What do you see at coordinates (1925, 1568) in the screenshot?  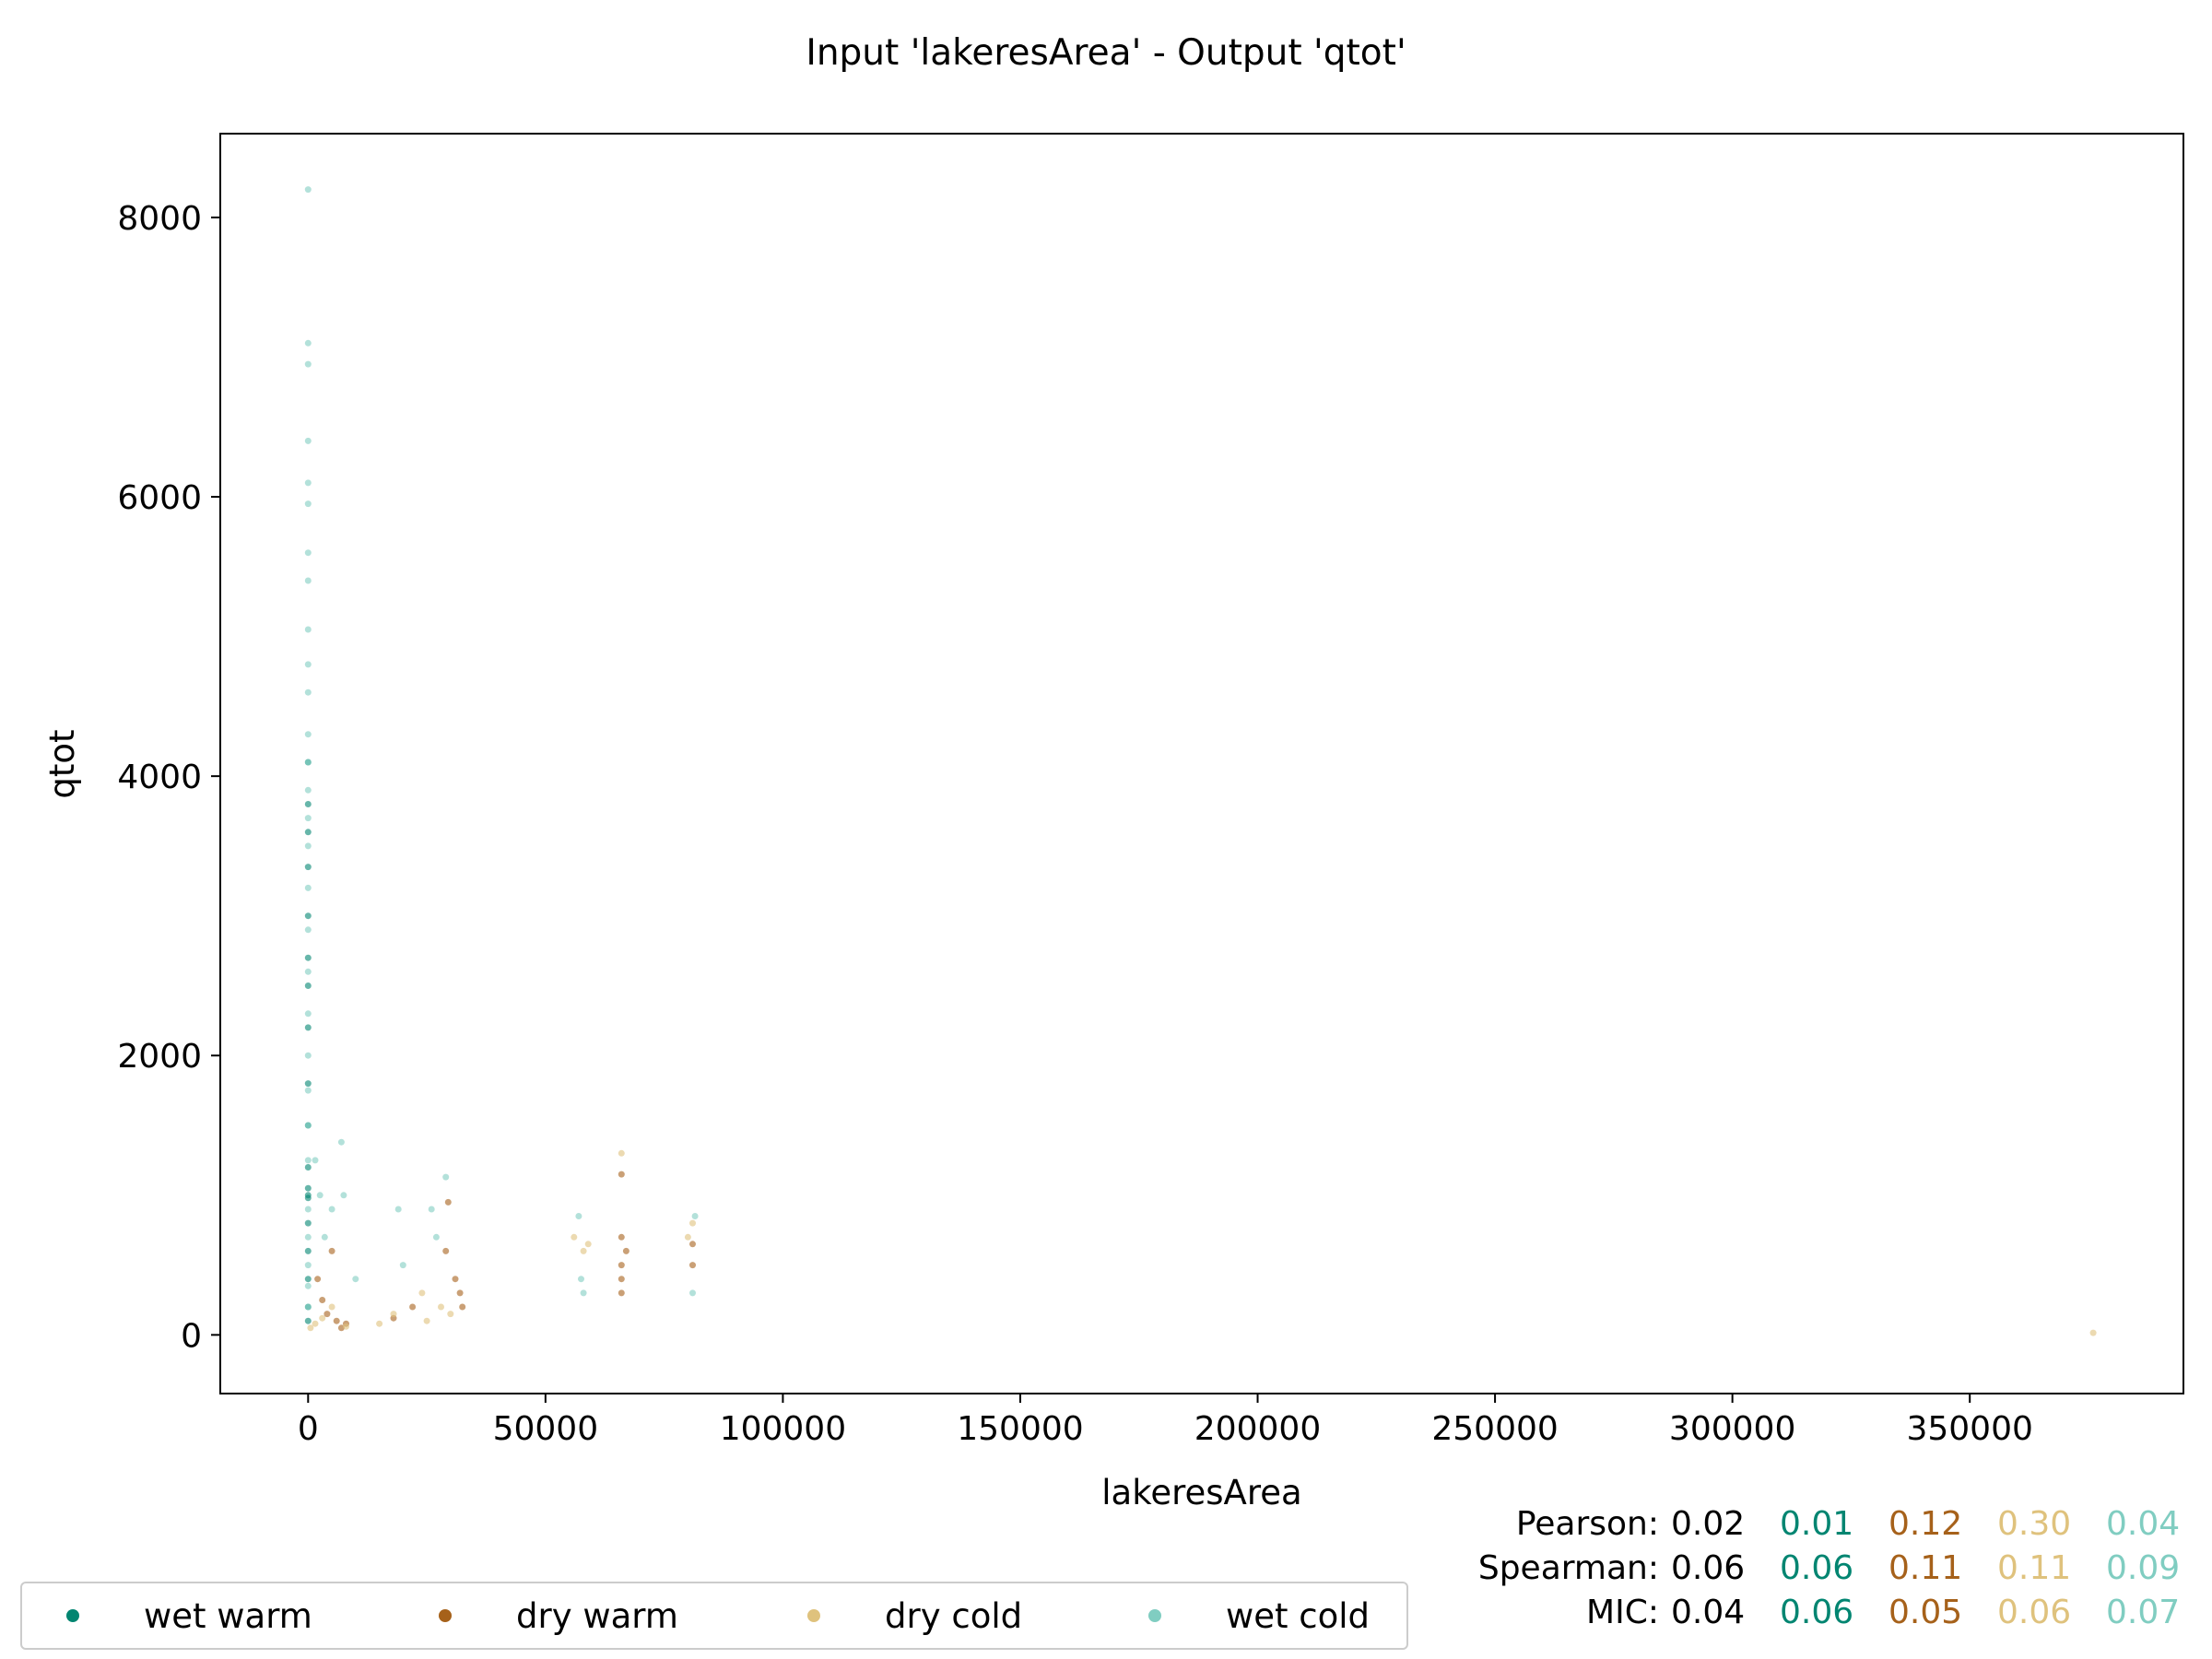 I see `stat-series-value: 0.11` at bounding box center [1925, 1568].